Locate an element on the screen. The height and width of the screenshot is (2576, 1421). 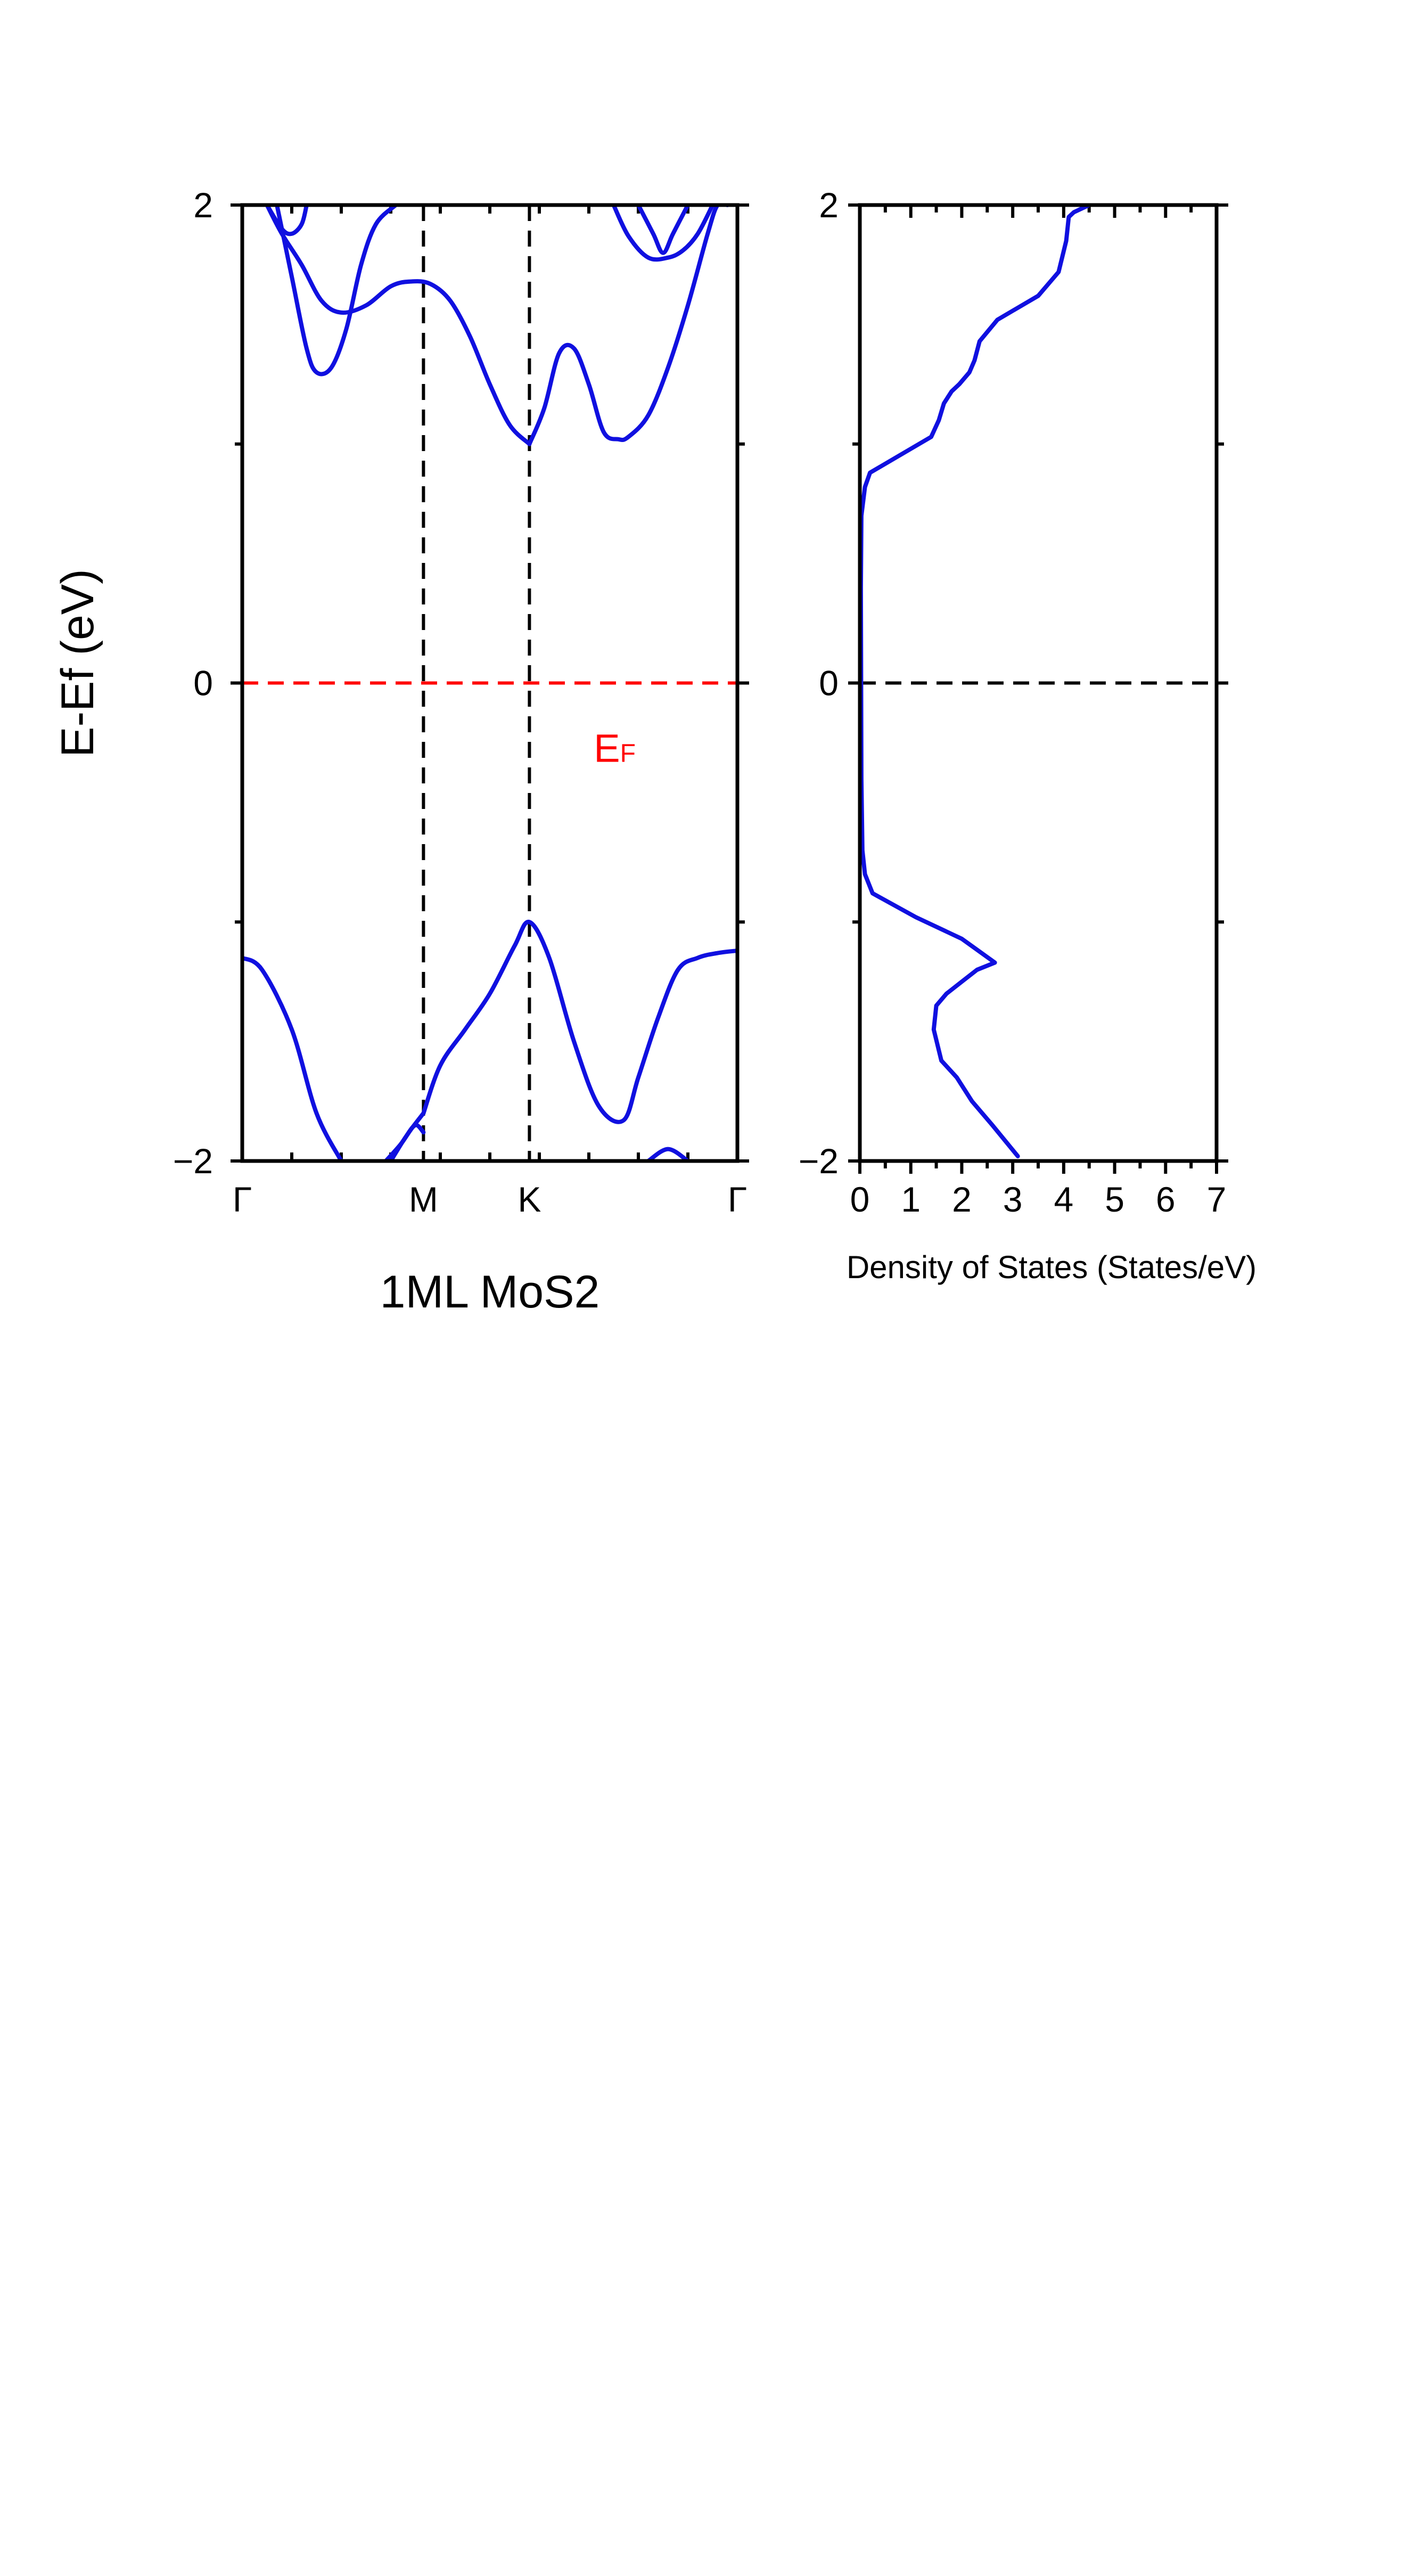
k-point-divider-lines is located at coordinates (476, 683).